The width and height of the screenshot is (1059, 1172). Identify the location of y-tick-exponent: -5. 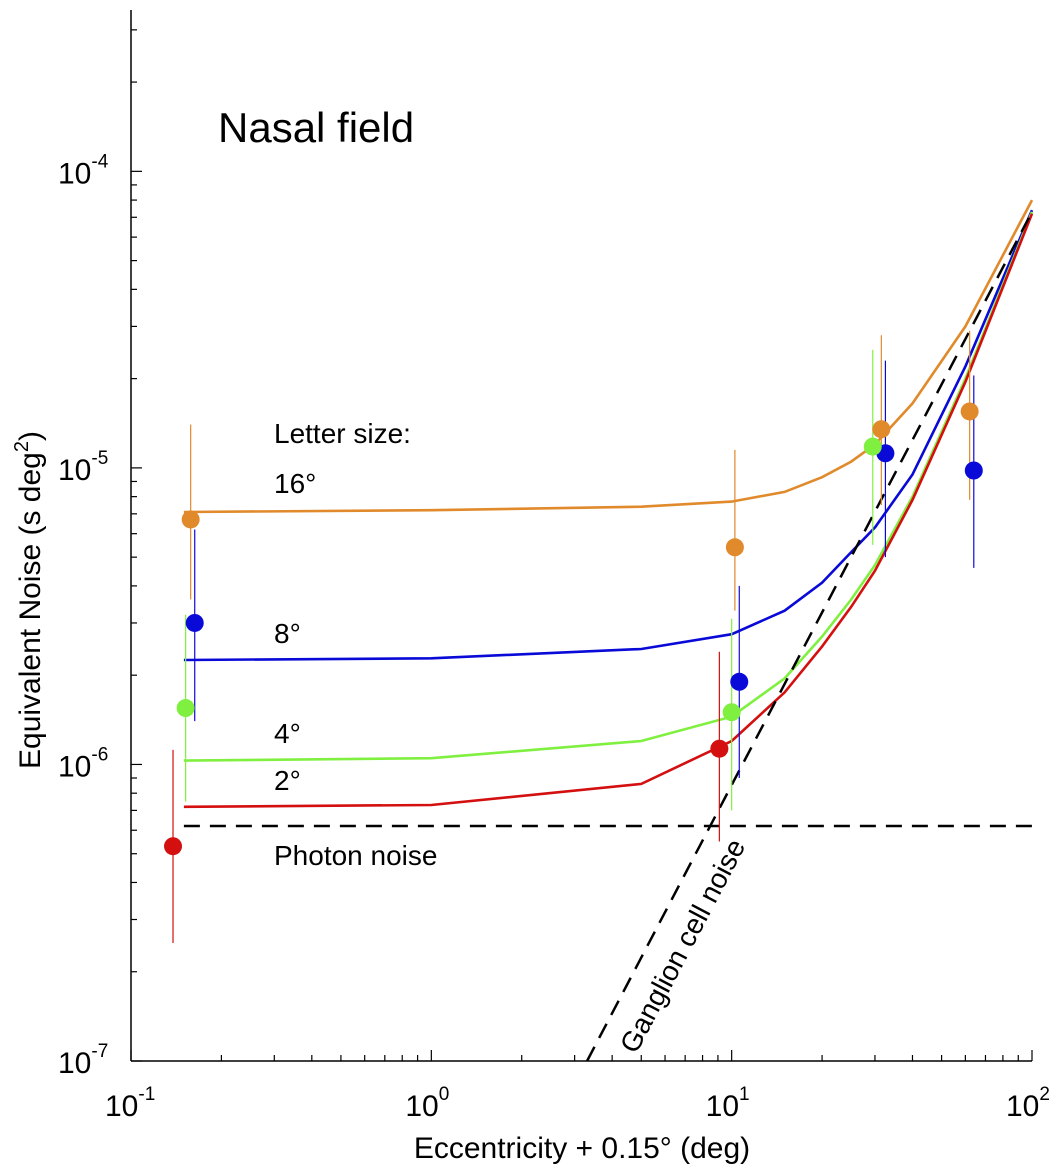
(99, 458).